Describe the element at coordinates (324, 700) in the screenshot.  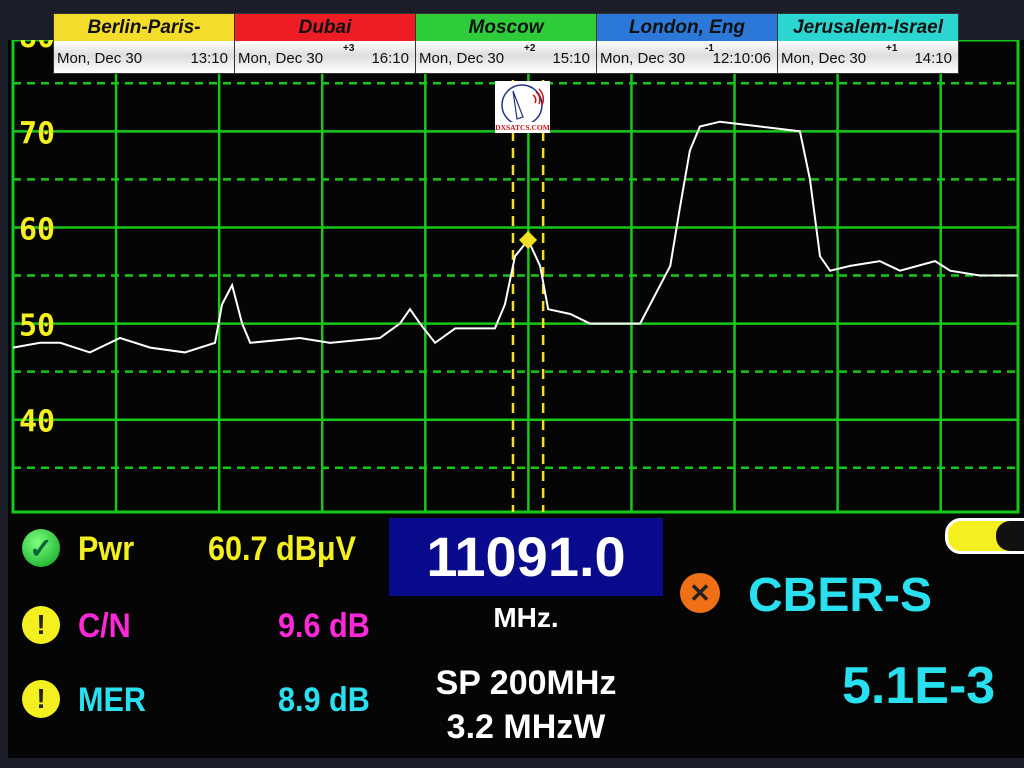
I see `mer-value: 8.9 dB` at that location.